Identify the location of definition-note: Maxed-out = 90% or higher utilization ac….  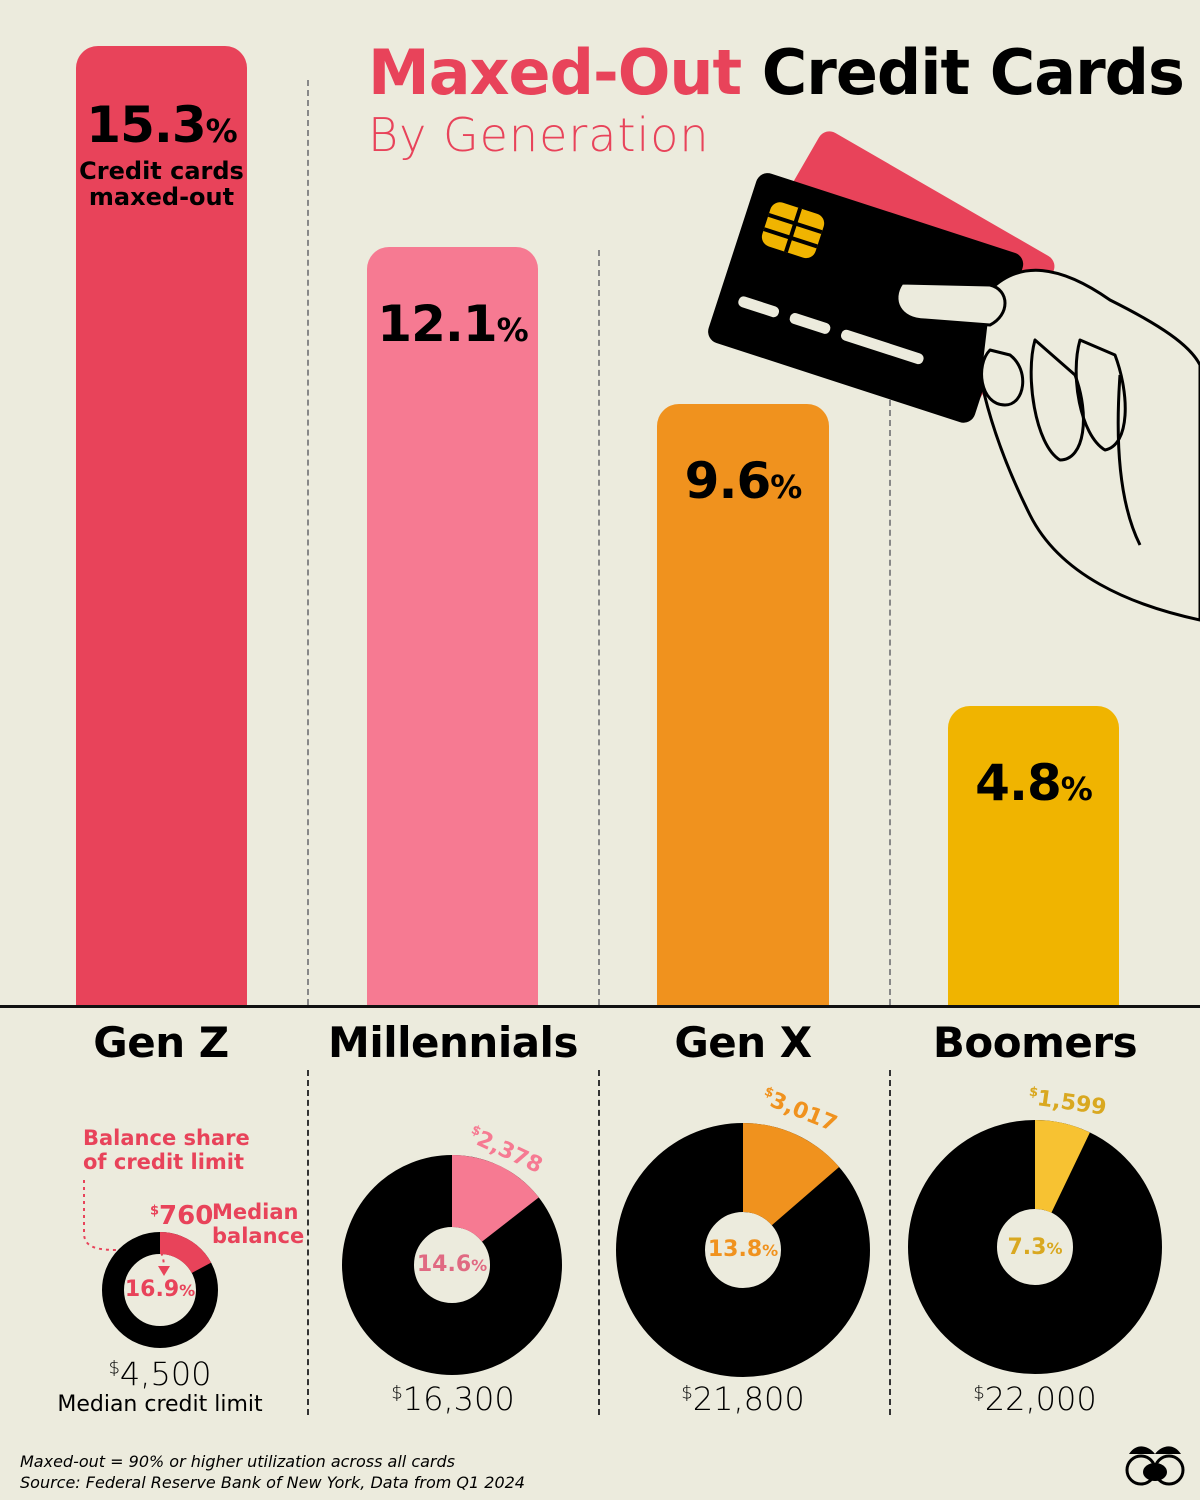
(237, 1461).